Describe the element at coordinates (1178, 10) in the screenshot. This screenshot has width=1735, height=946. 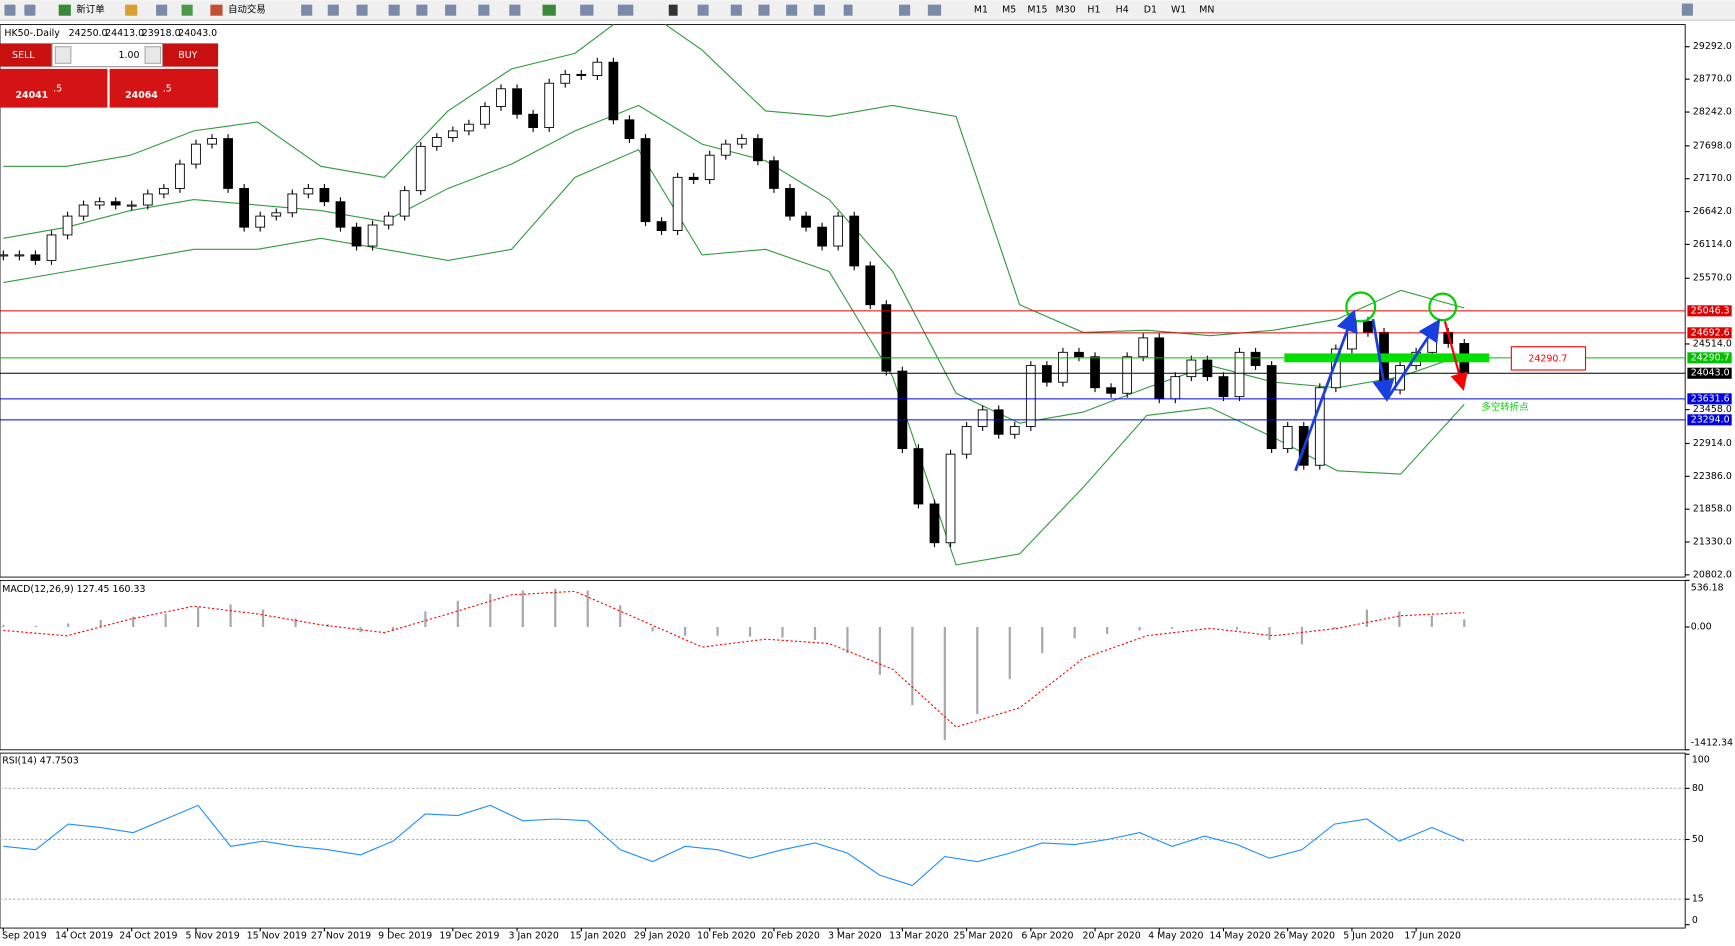
I see `timeframe-button: W1` at that location.